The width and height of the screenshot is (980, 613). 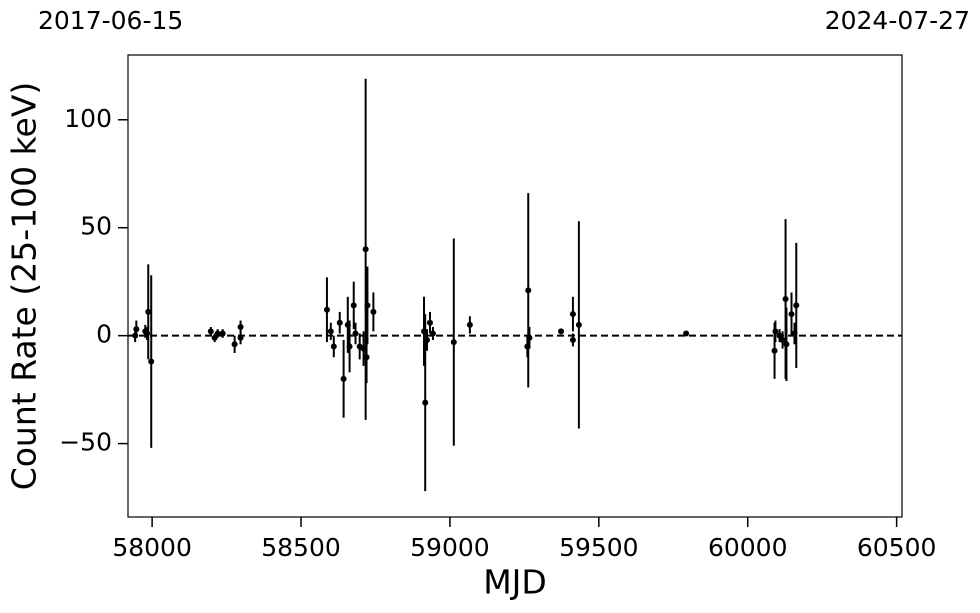 I want to click on end-date: 2024-07-27, so click(x=897, y=20).